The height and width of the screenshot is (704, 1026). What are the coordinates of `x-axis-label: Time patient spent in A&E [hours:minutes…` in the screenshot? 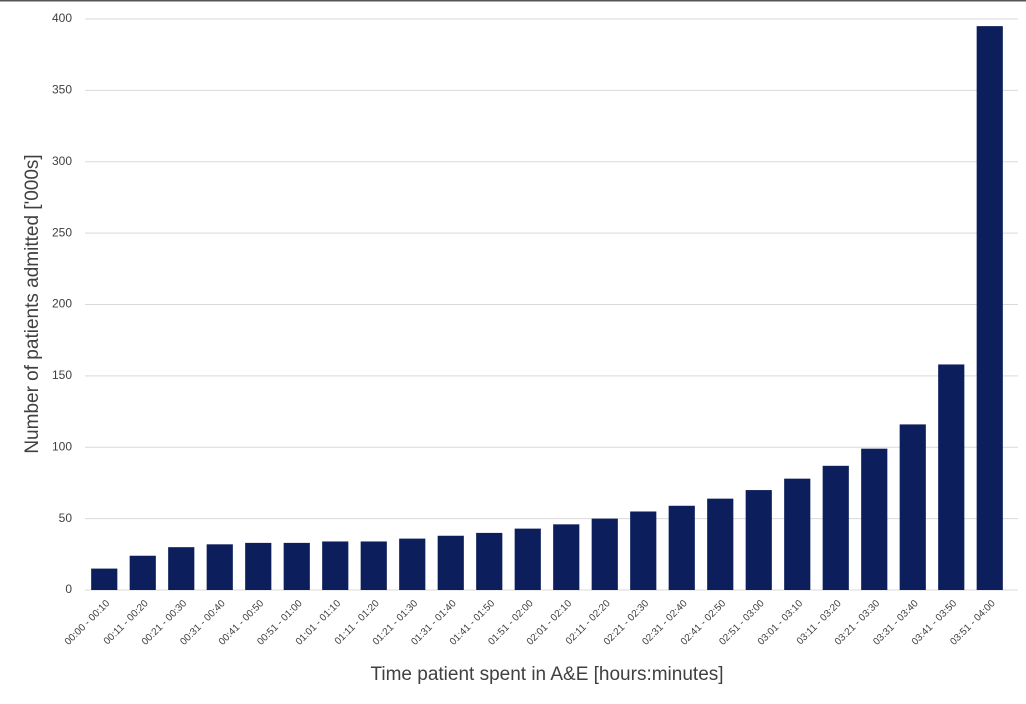 It's located at (546, 674).